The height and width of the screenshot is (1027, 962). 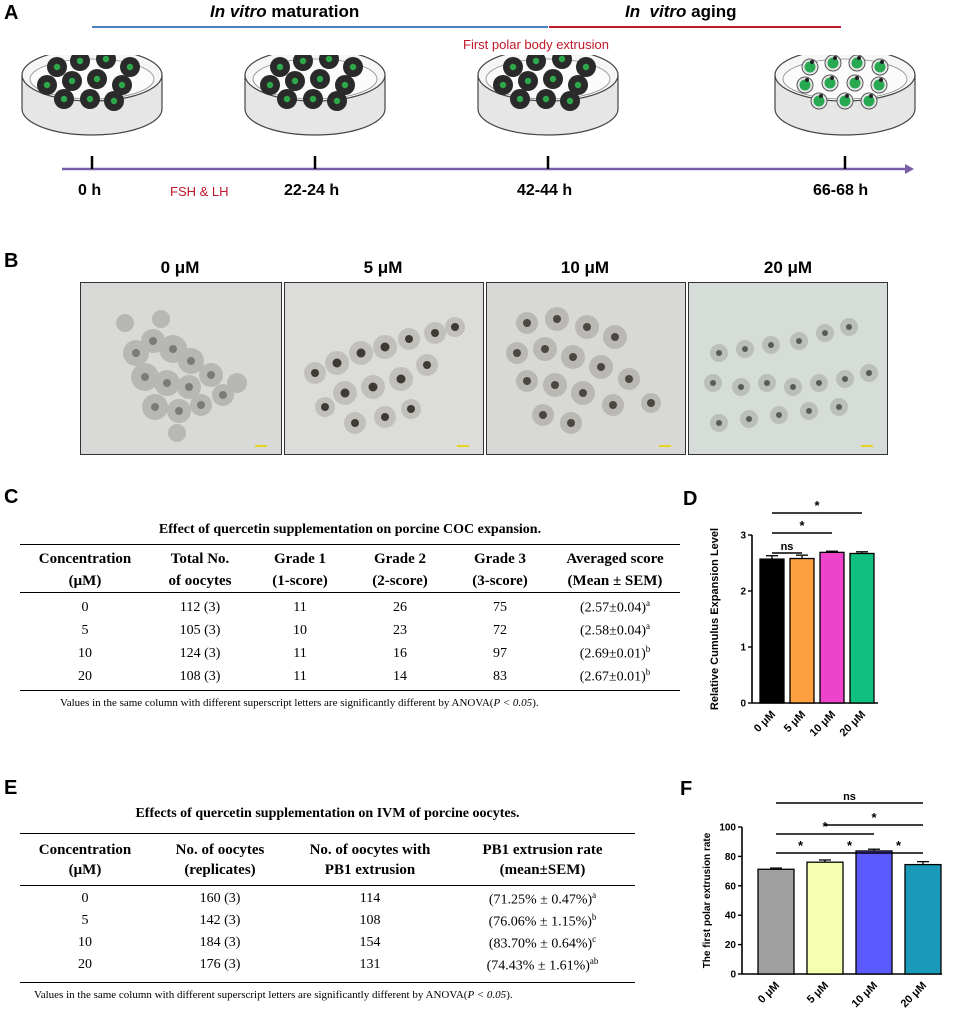 What do you see at coordinates (85, 964) in the screenshot?
I see `cell: 20` at bounding box center [85, 964].